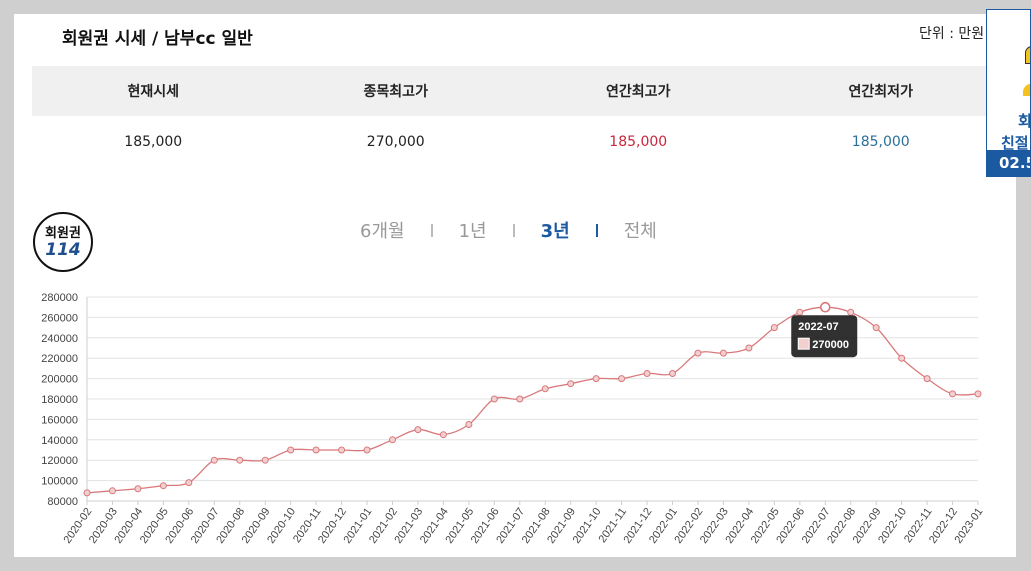  Describe the element at coordinates (555, 231) in the screenshot. I see `tab-3-years: 3년` at that location.